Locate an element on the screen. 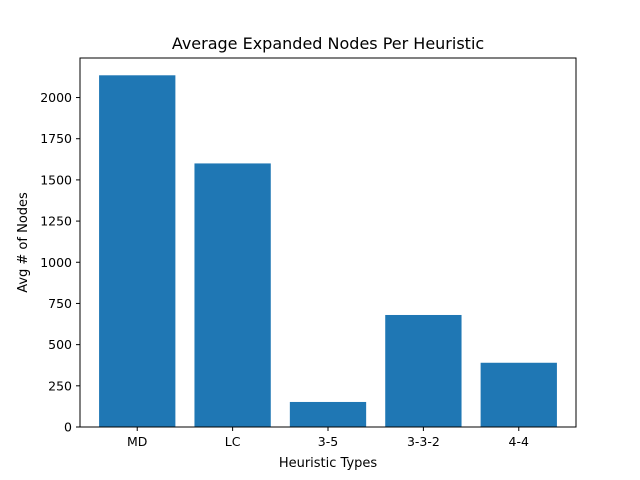 The image size is (640, 480). y-tick-label: 750 is located at coordinates (60, 303).